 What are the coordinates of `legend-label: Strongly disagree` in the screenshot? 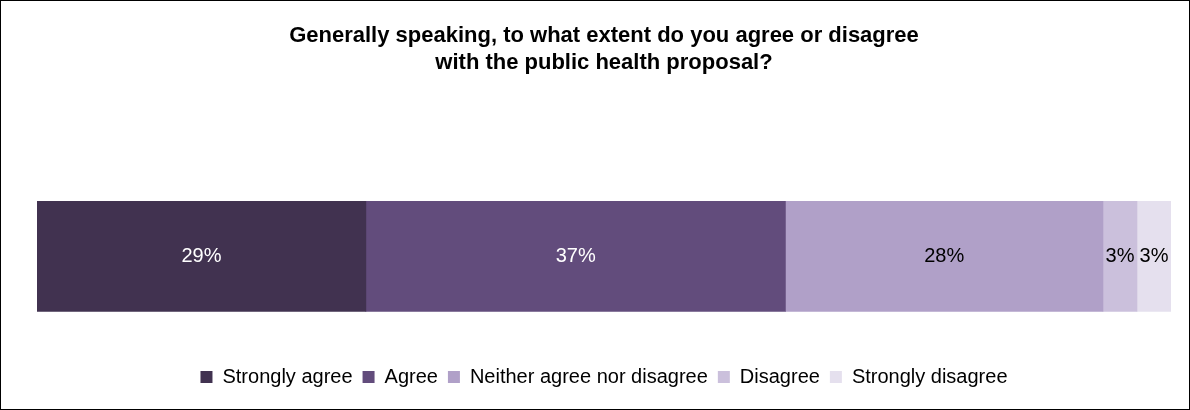 It's located at (929, 375).